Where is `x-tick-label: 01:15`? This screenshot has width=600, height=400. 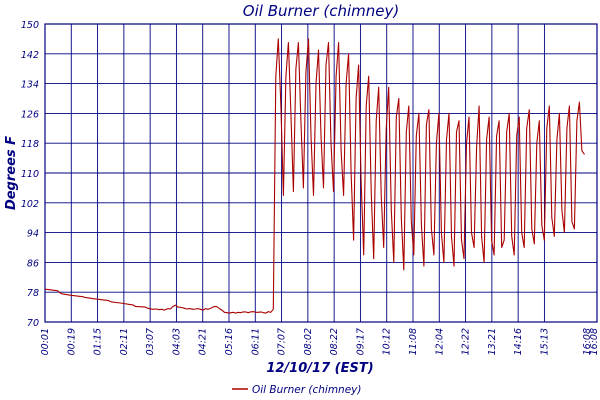
x-tick-label: 01:15 is located at coordinates (98, 341).